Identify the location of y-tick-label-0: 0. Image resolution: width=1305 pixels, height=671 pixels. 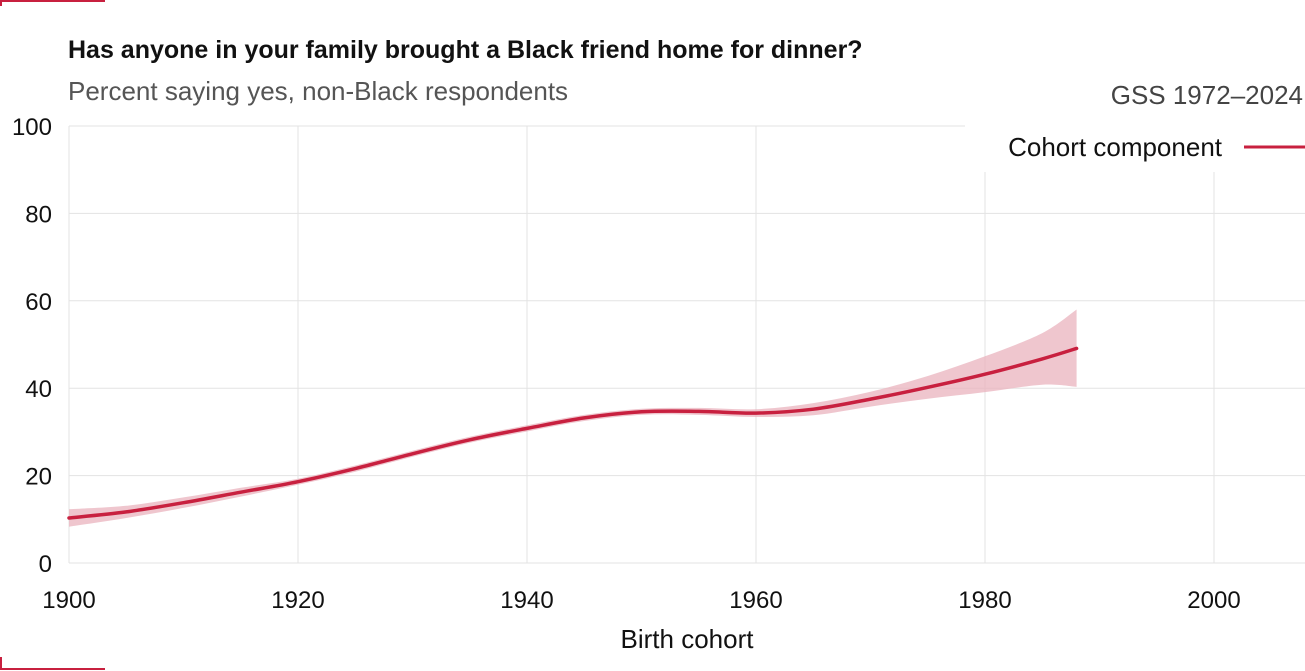
(45, 564).